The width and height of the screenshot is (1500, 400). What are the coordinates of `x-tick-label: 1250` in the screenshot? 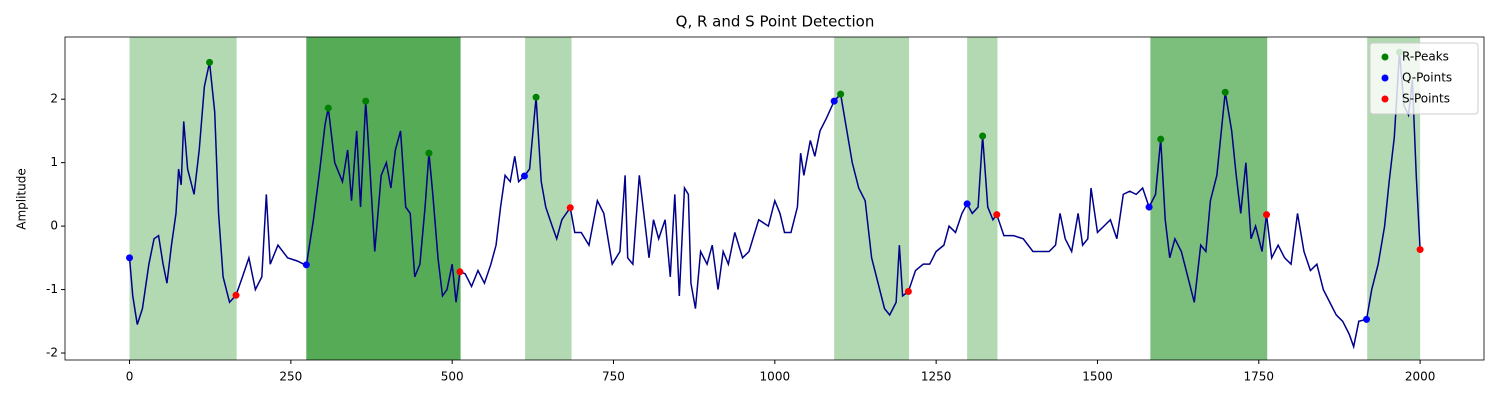 It's located at (936, 377).